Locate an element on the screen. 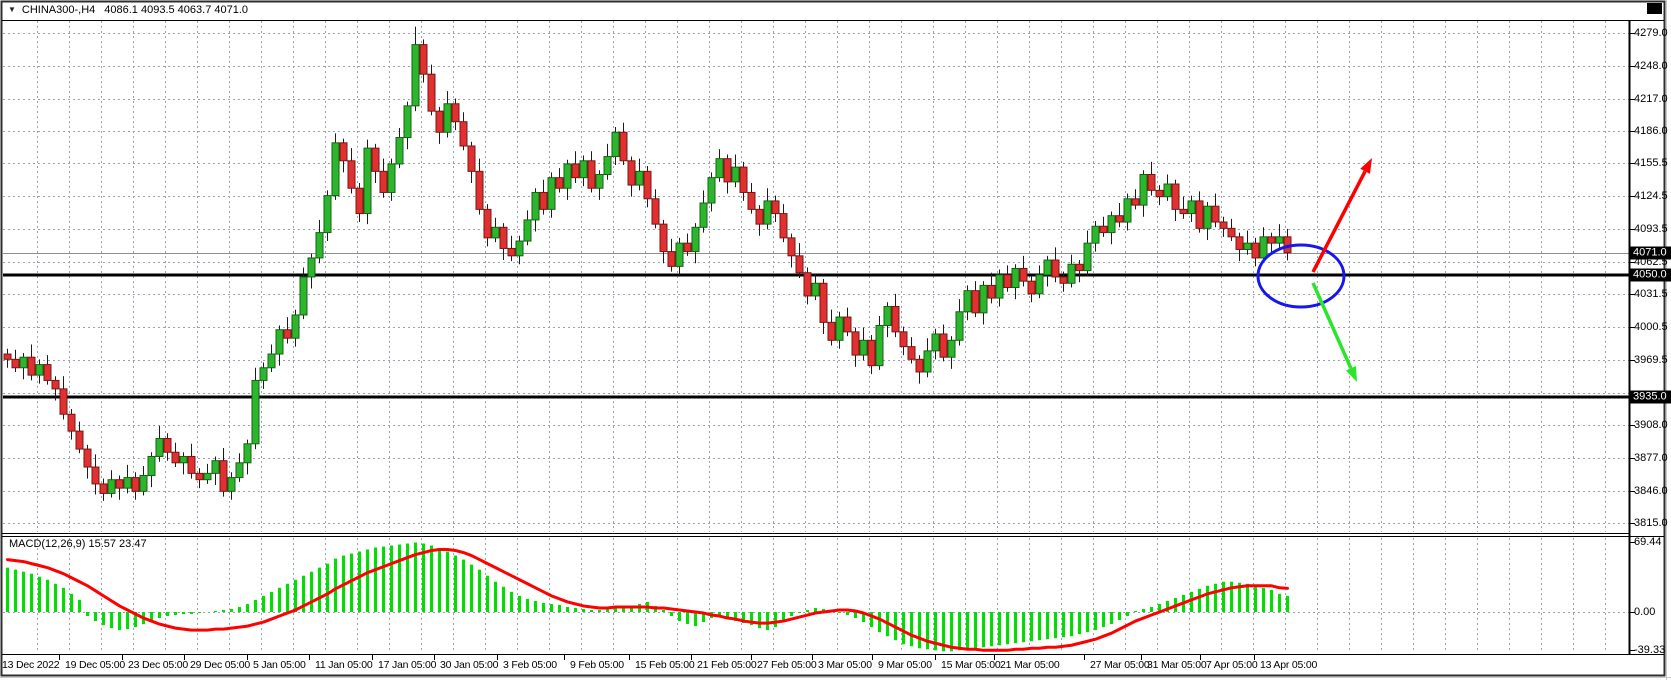 Image resolution: width=1671 pixels, height=680 pixels. ohlc-values-label: 4086.1 4093.5 4063.7 4071.0 is located at coordinates (176, 10).